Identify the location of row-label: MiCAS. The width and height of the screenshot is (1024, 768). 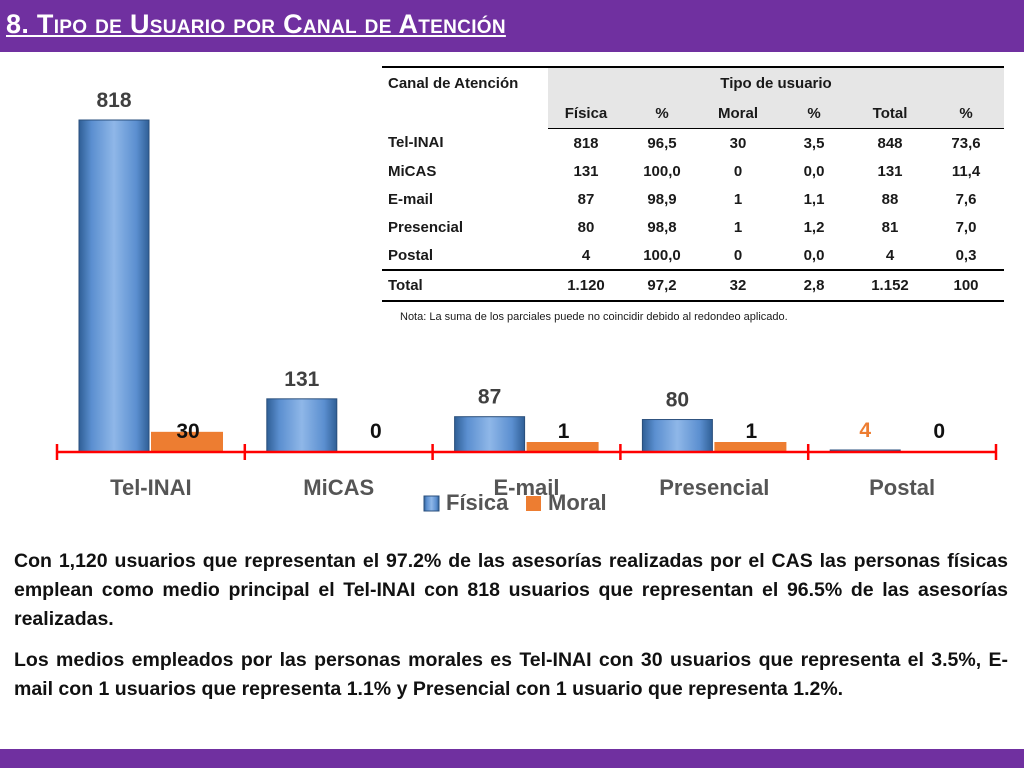
(412, 171).